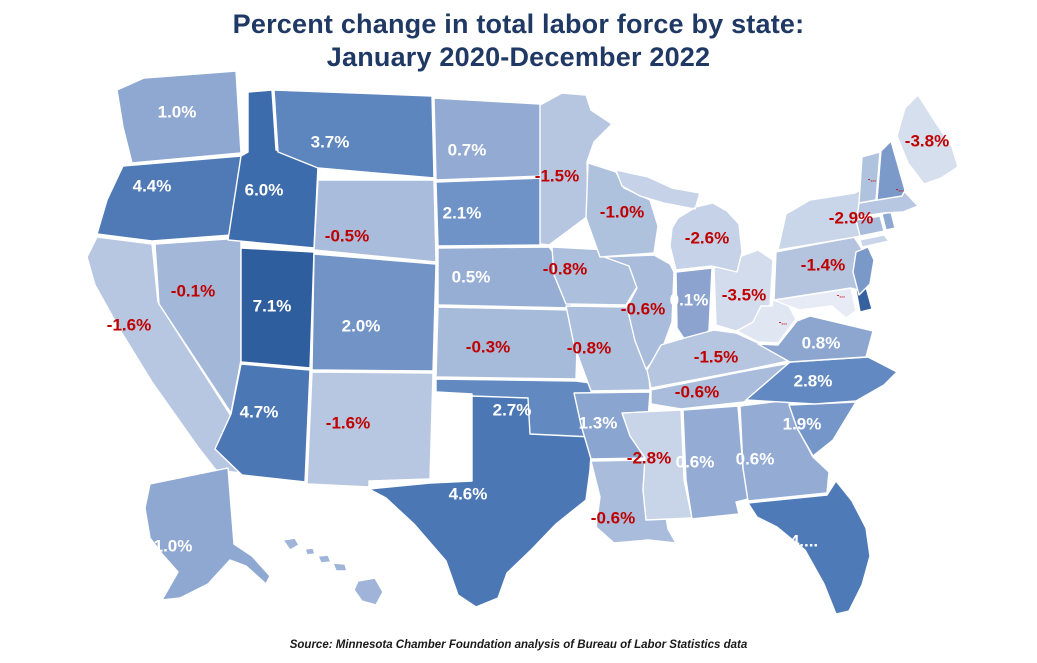 The width and height of the screenshot is (1037, 663). I want to click on state-florida, so click(809, 547).